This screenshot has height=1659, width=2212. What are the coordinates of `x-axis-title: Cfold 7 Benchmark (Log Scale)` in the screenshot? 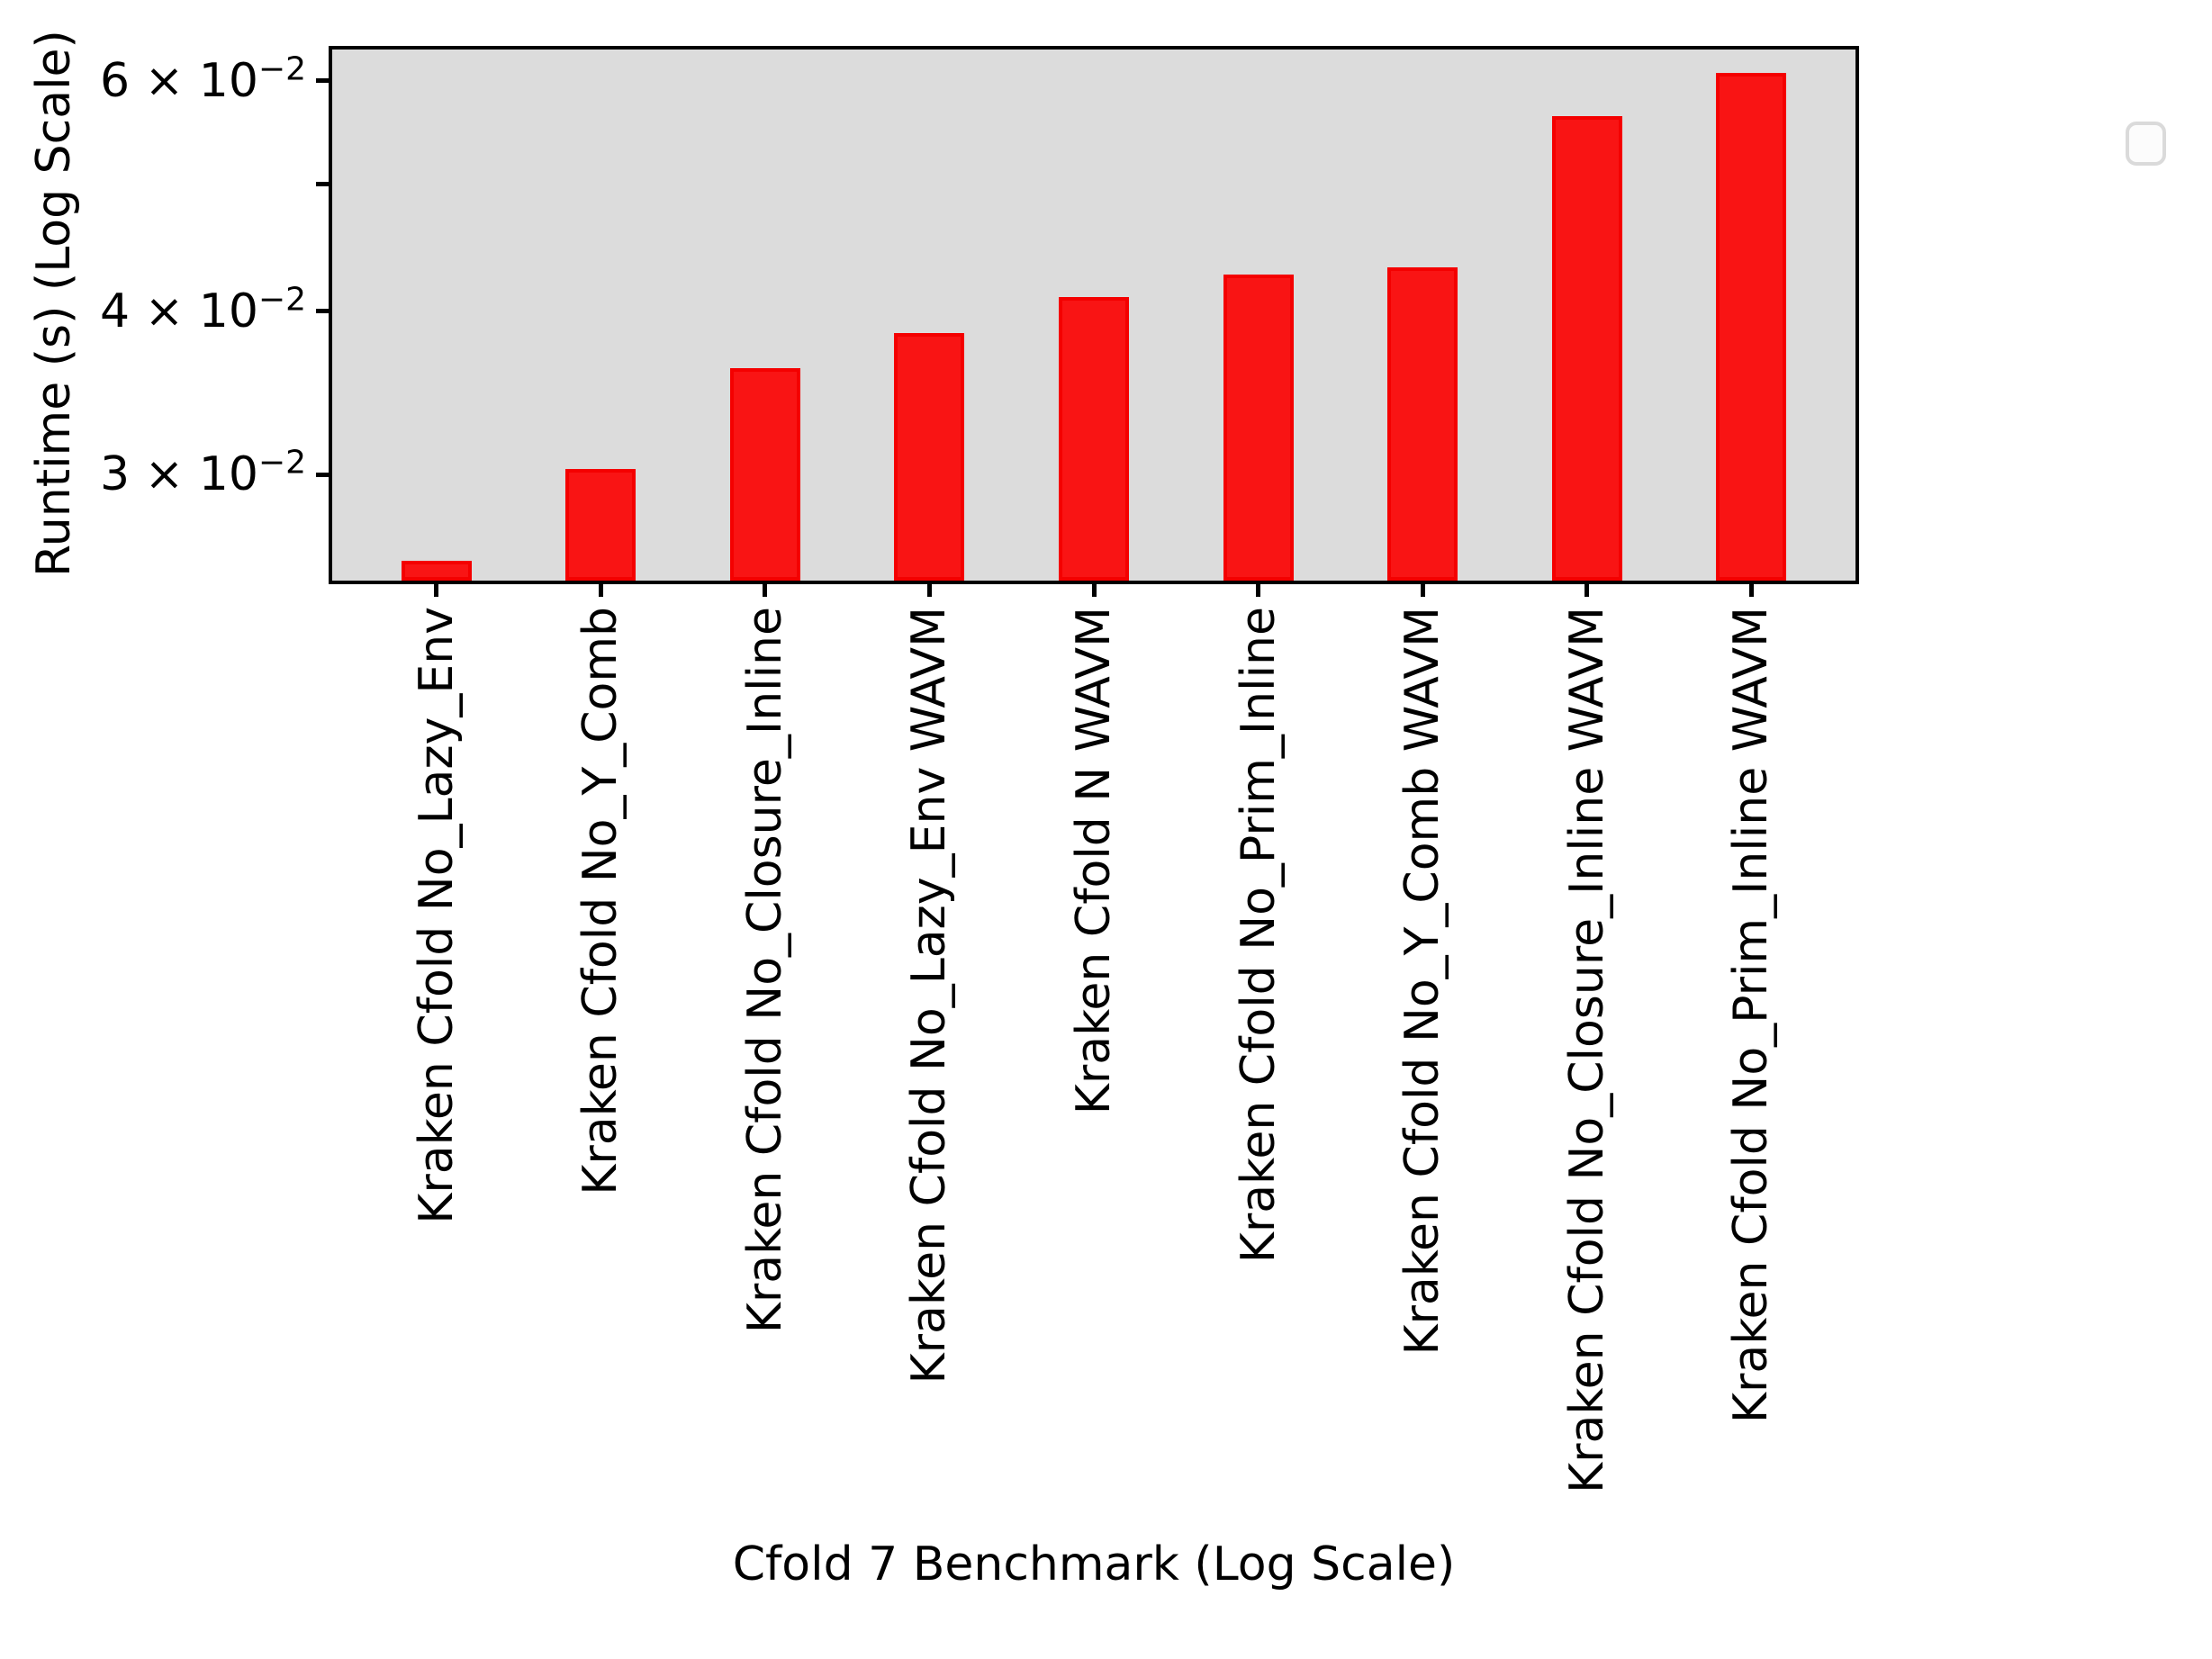 It's located at (1094, 1564).